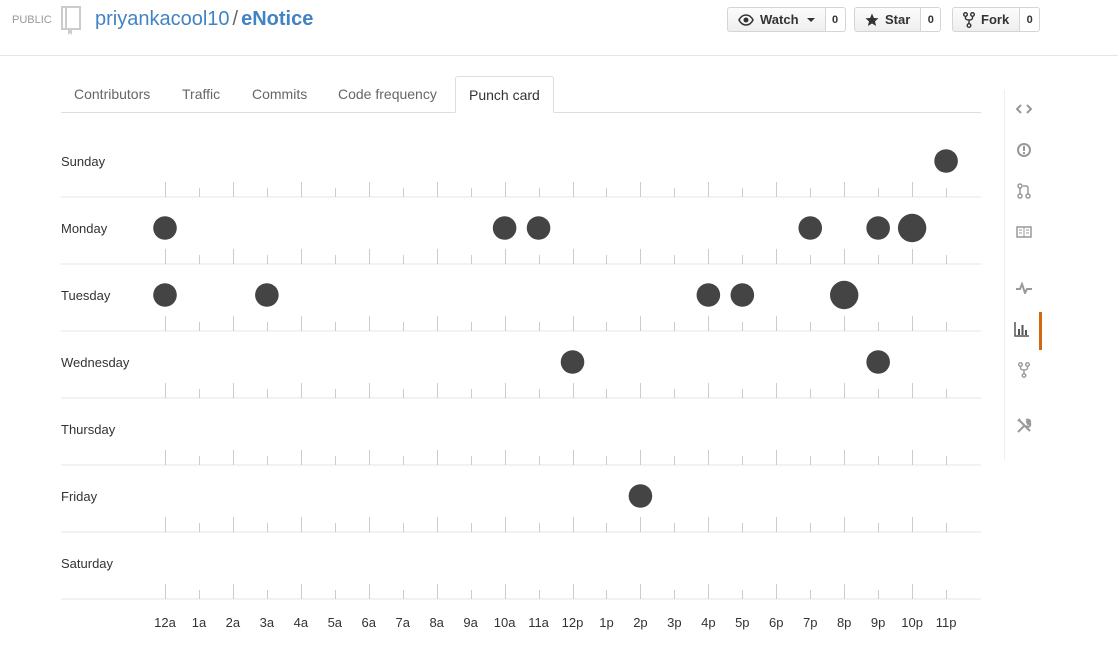  What do you see at coordinates (844, 622) in the screenshot?
I see `hour-label-8p: 8p` at bounding box center [844, 622].